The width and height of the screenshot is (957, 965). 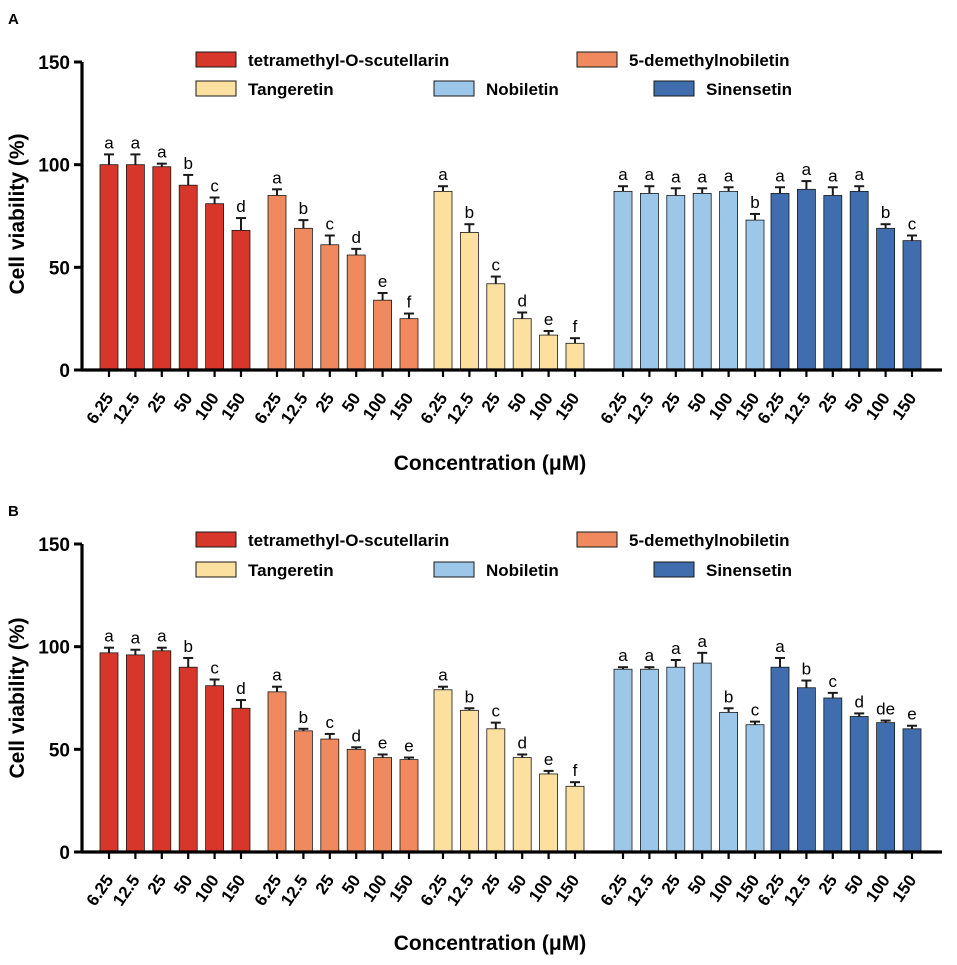 What do you see at coordinates (64, 853) in the screenshot?
I see `y-tick-label: 0` at bounding box center [64, 853].